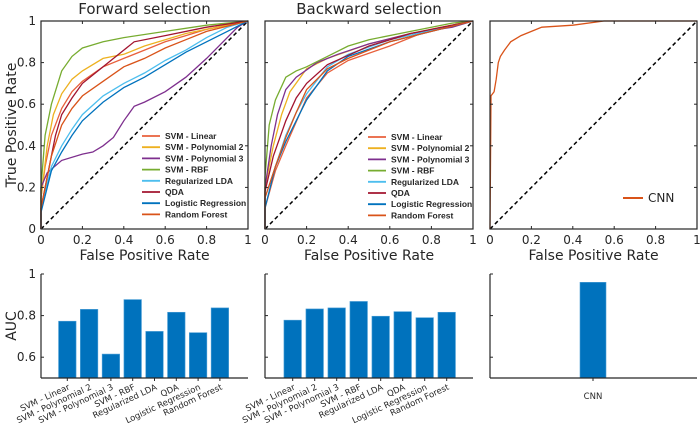 The height and width of the screenshot is (432, 700). I want to click on chart-title: Forward selection, so click(144, 9).